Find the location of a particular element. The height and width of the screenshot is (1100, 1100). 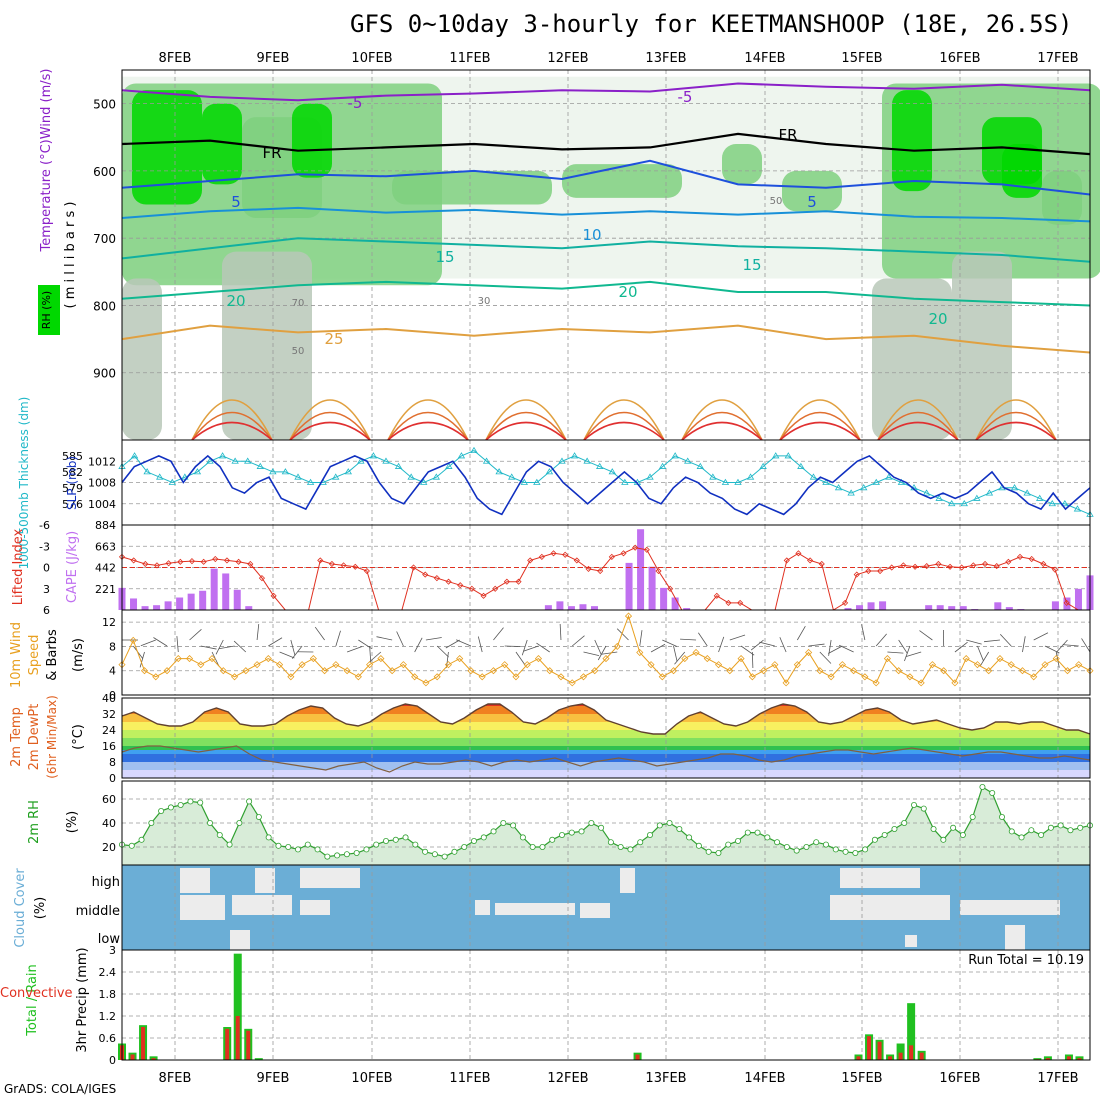

cloud-level-low: low is located at coordinates (109, 939).